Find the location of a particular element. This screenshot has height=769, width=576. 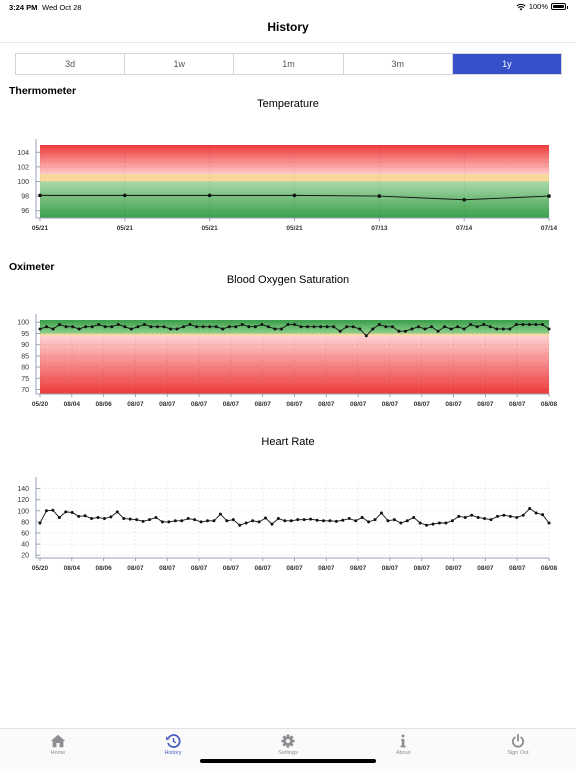

tab-history: History is located at coordinates (173, 745).